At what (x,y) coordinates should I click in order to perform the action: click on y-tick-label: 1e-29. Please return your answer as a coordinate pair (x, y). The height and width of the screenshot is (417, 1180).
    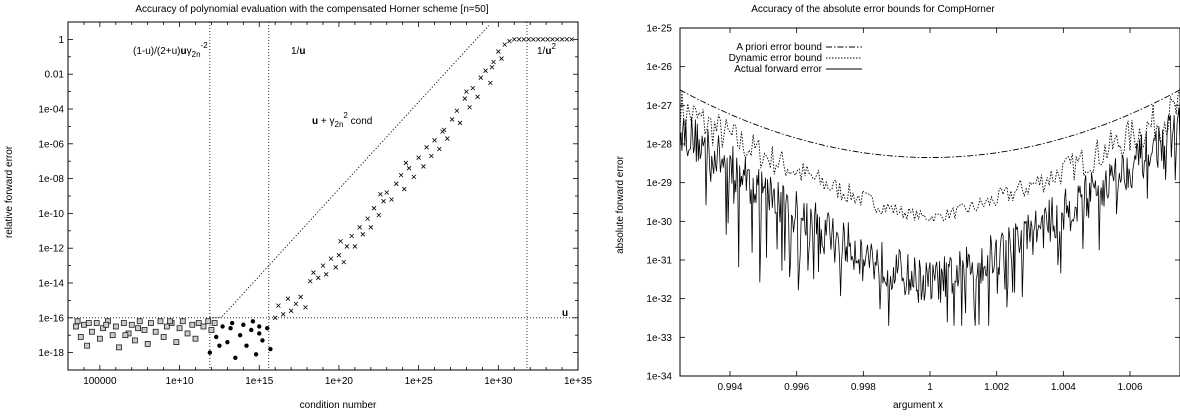
    Looking at the image, I should click on (659, 183).